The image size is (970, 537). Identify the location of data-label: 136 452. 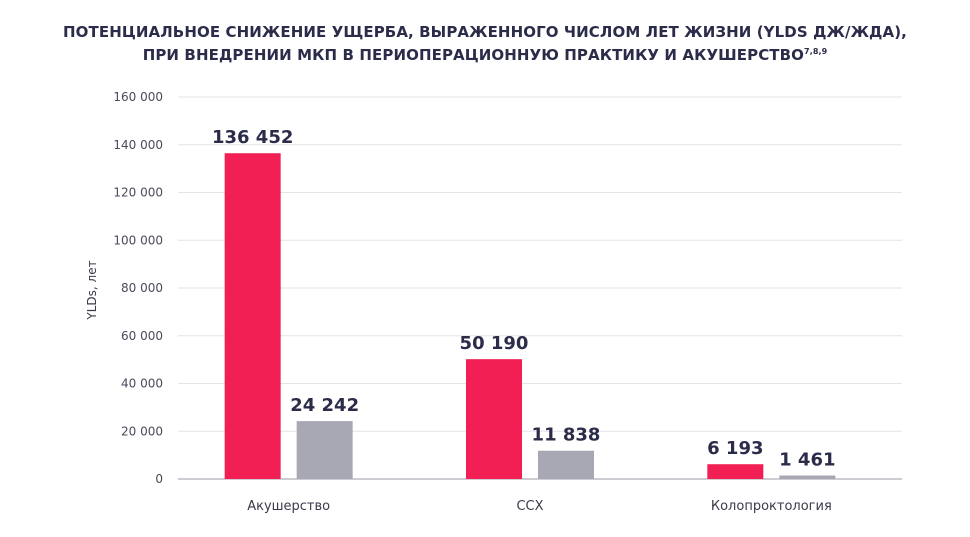
(252, 137).